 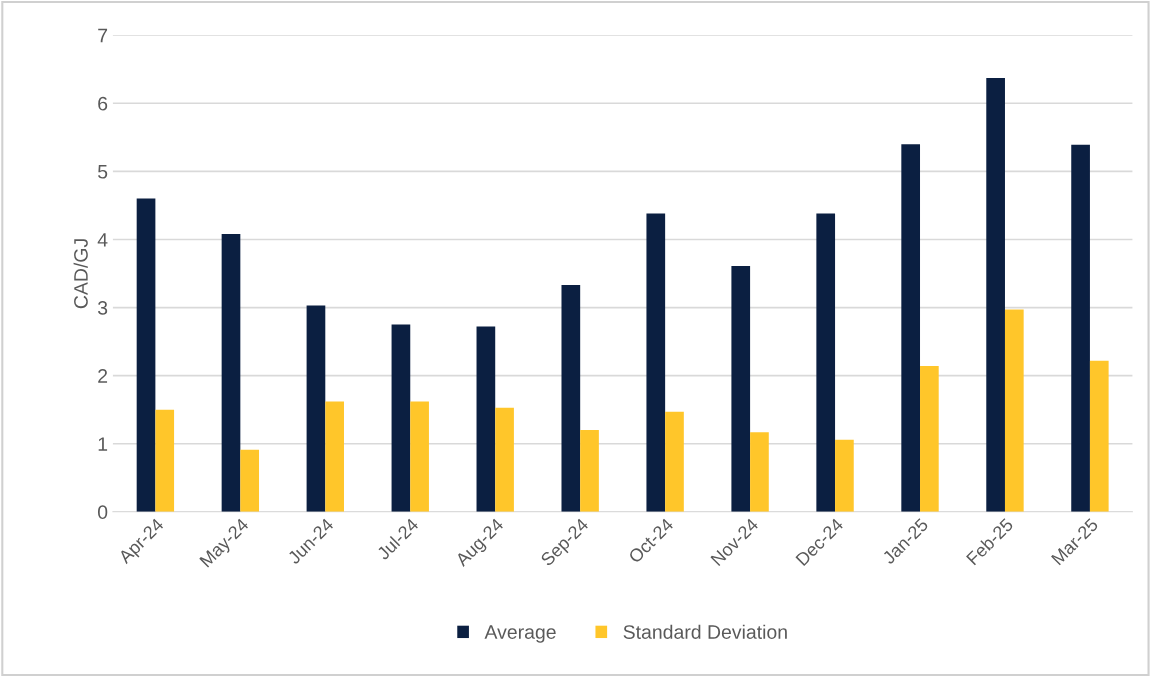 I want to click on y-tick-label: 1, so click(x=103, y=444).